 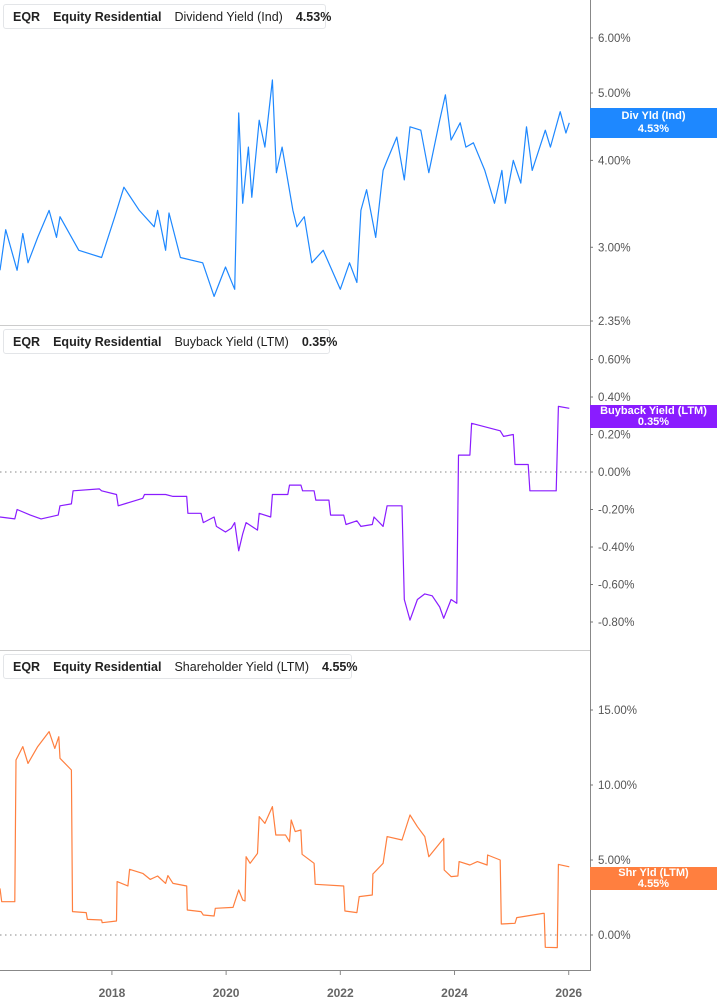 What do you see at coordinates (568, 993) in the screenshot?
I see `x-tick-label: 2026` at bounding box center [568, 993].